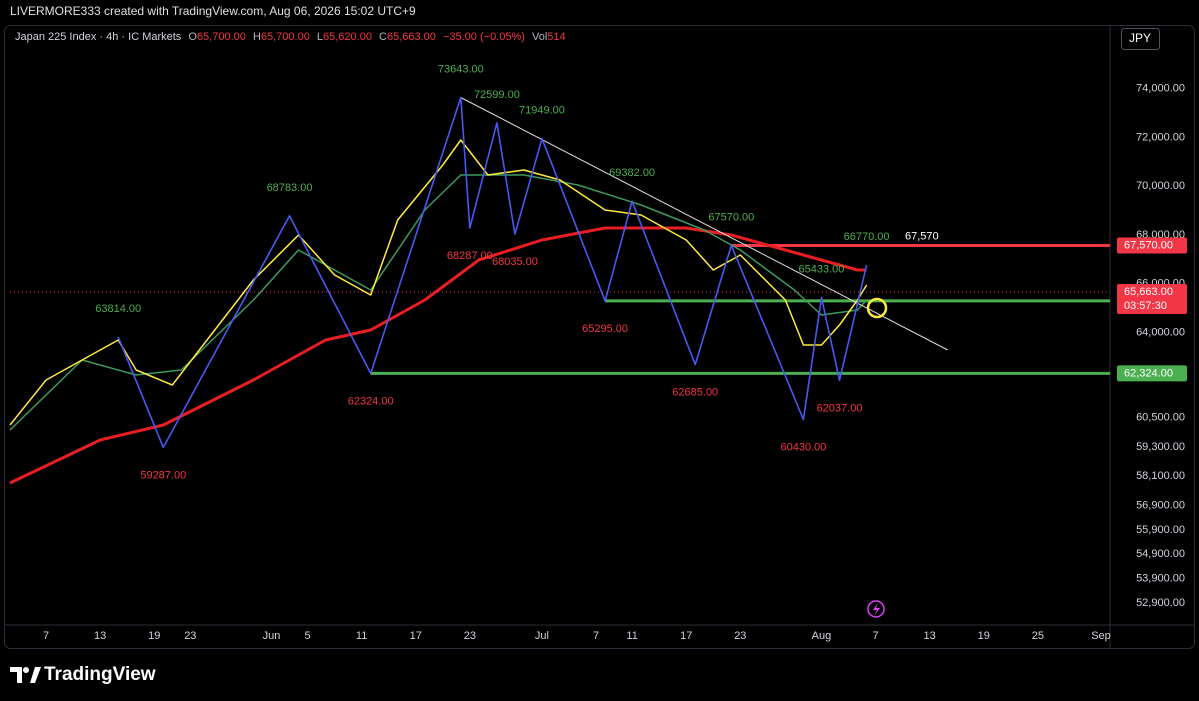  Describe the element at coordinates (840, 408) in the screenshot. I see `pivot-label: 62037.00` at that location.